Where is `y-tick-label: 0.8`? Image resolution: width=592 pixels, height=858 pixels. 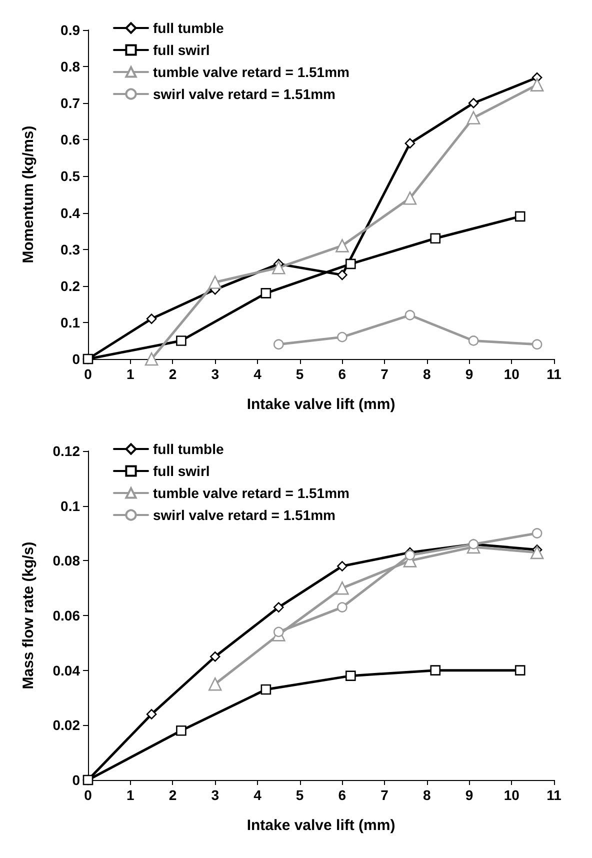 y-tick-label: 0.8 is located at coordinates (70, 66).